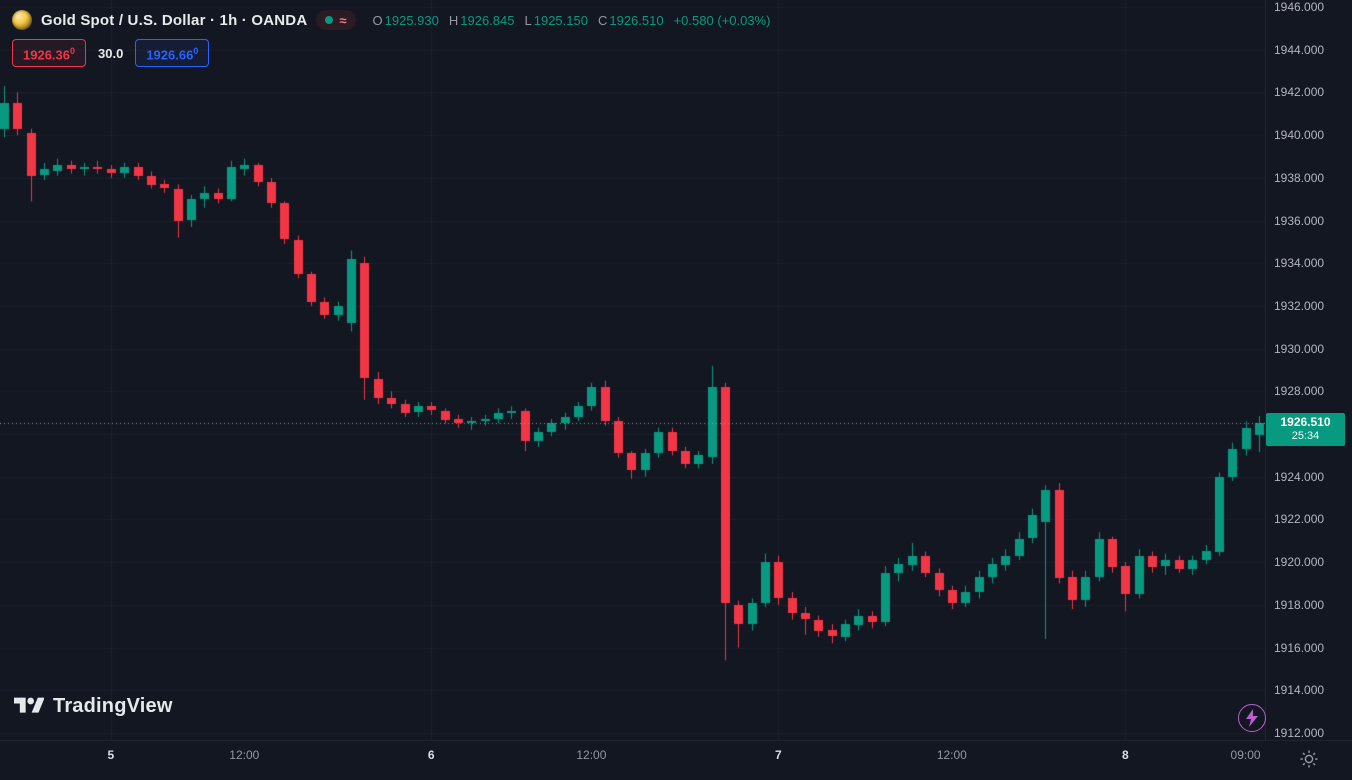  What do you see at coordinates (1299, 562) in the screenshot?
I see `price-axis-label: 1920.000` at bounding box center [1299, 562].